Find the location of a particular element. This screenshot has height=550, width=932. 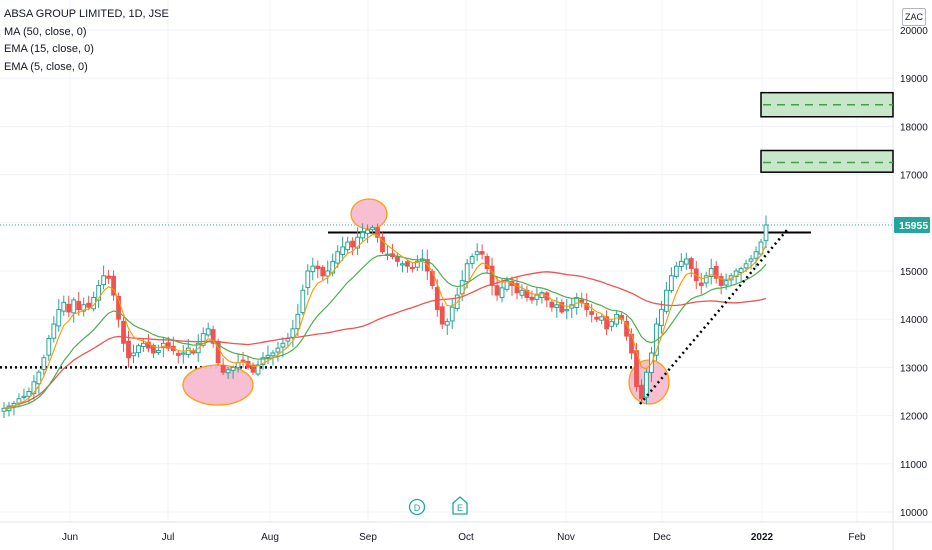

time-tick-label: Jul is located at coordinates (168, 537).